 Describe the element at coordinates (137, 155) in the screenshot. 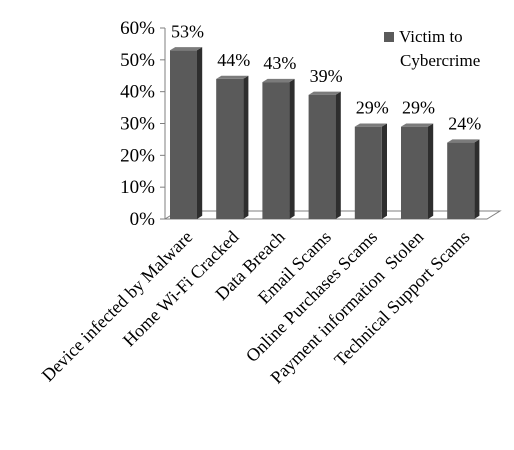

I see `y-tick-label: 20%` at that location.